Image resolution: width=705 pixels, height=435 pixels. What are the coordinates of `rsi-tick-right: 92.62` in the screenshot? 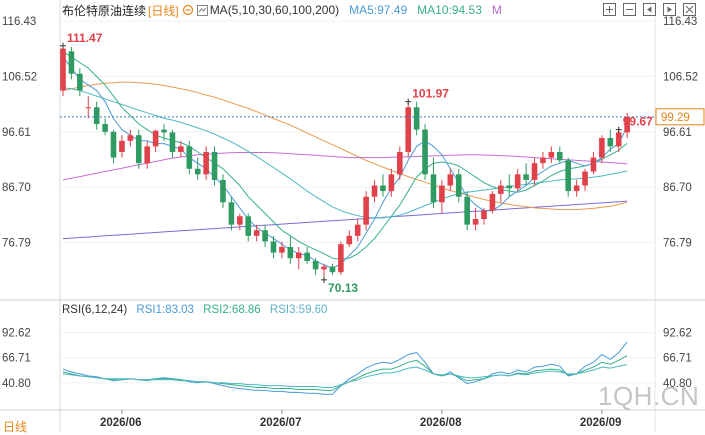 It's located at (677, 334).